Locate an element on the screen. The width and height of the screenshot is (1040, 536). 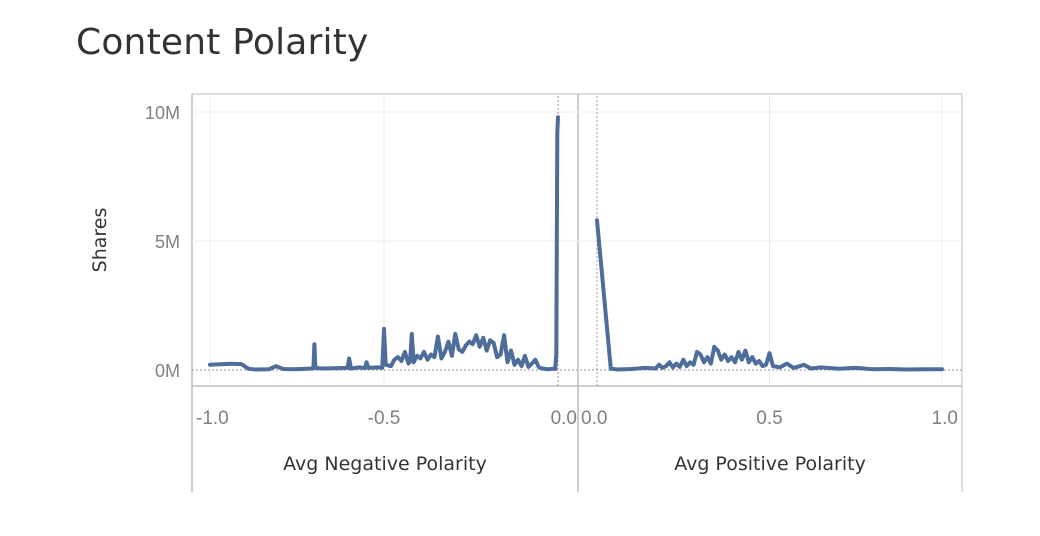
chart-title: Content Polarity is located at coordinates (222, 42).